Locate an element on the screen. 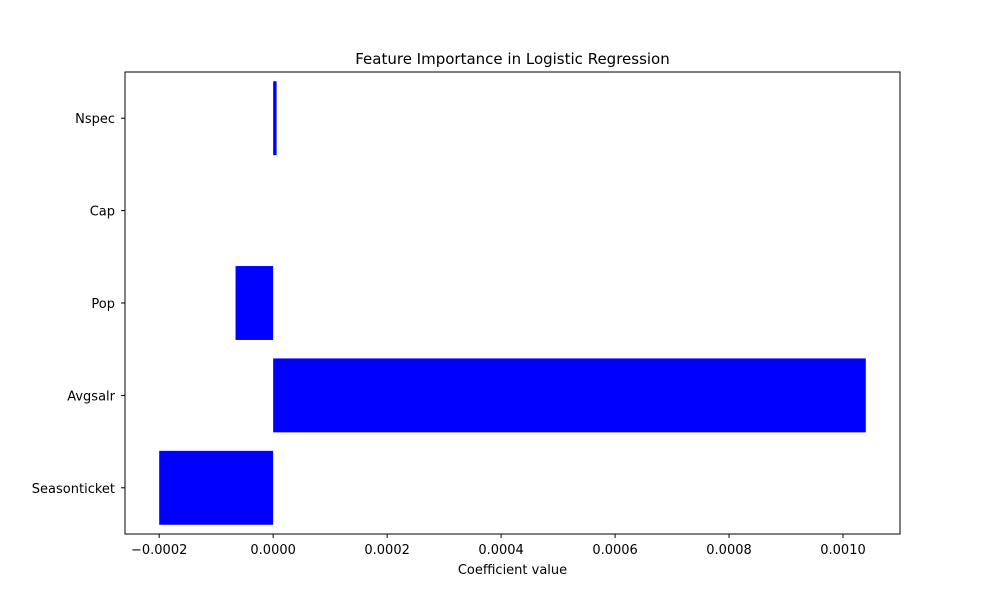  x-tick-label: 0.0000 is located at coordinates (273, 550).